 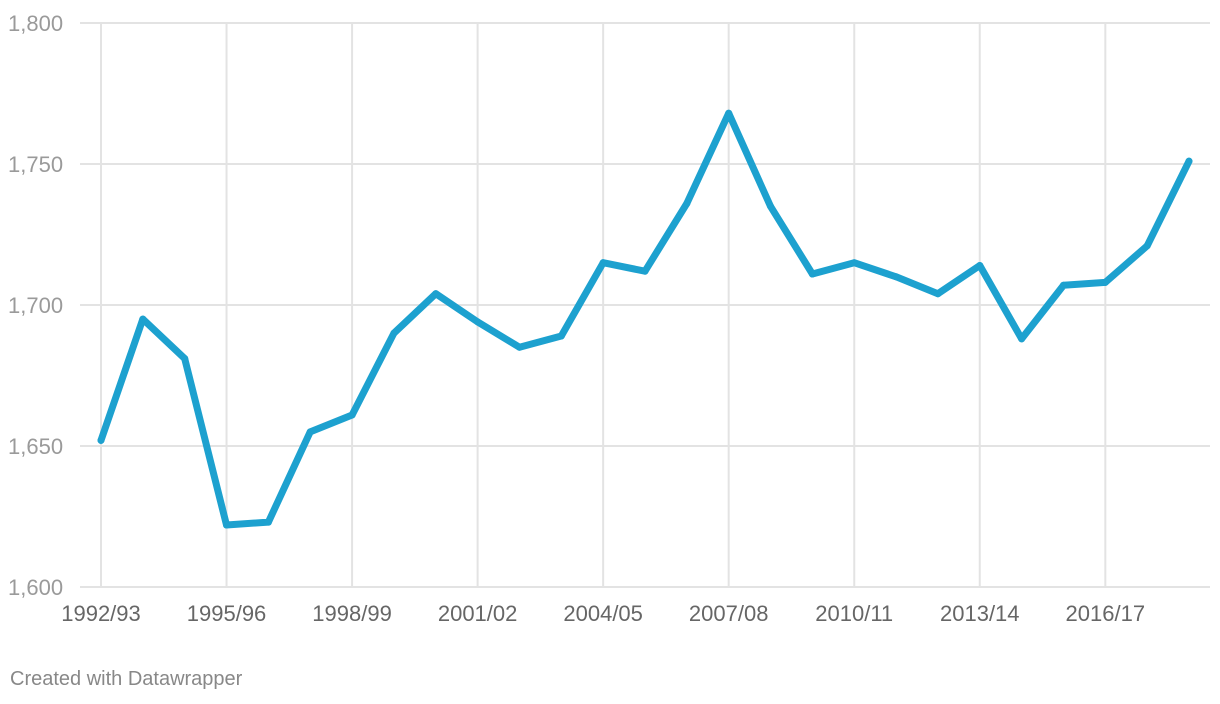 What do you see at coordinates (729, 613) in the screenshot?
I see `x-tick-label-2007-08: 2007/08` at bounding box center [729, 613].